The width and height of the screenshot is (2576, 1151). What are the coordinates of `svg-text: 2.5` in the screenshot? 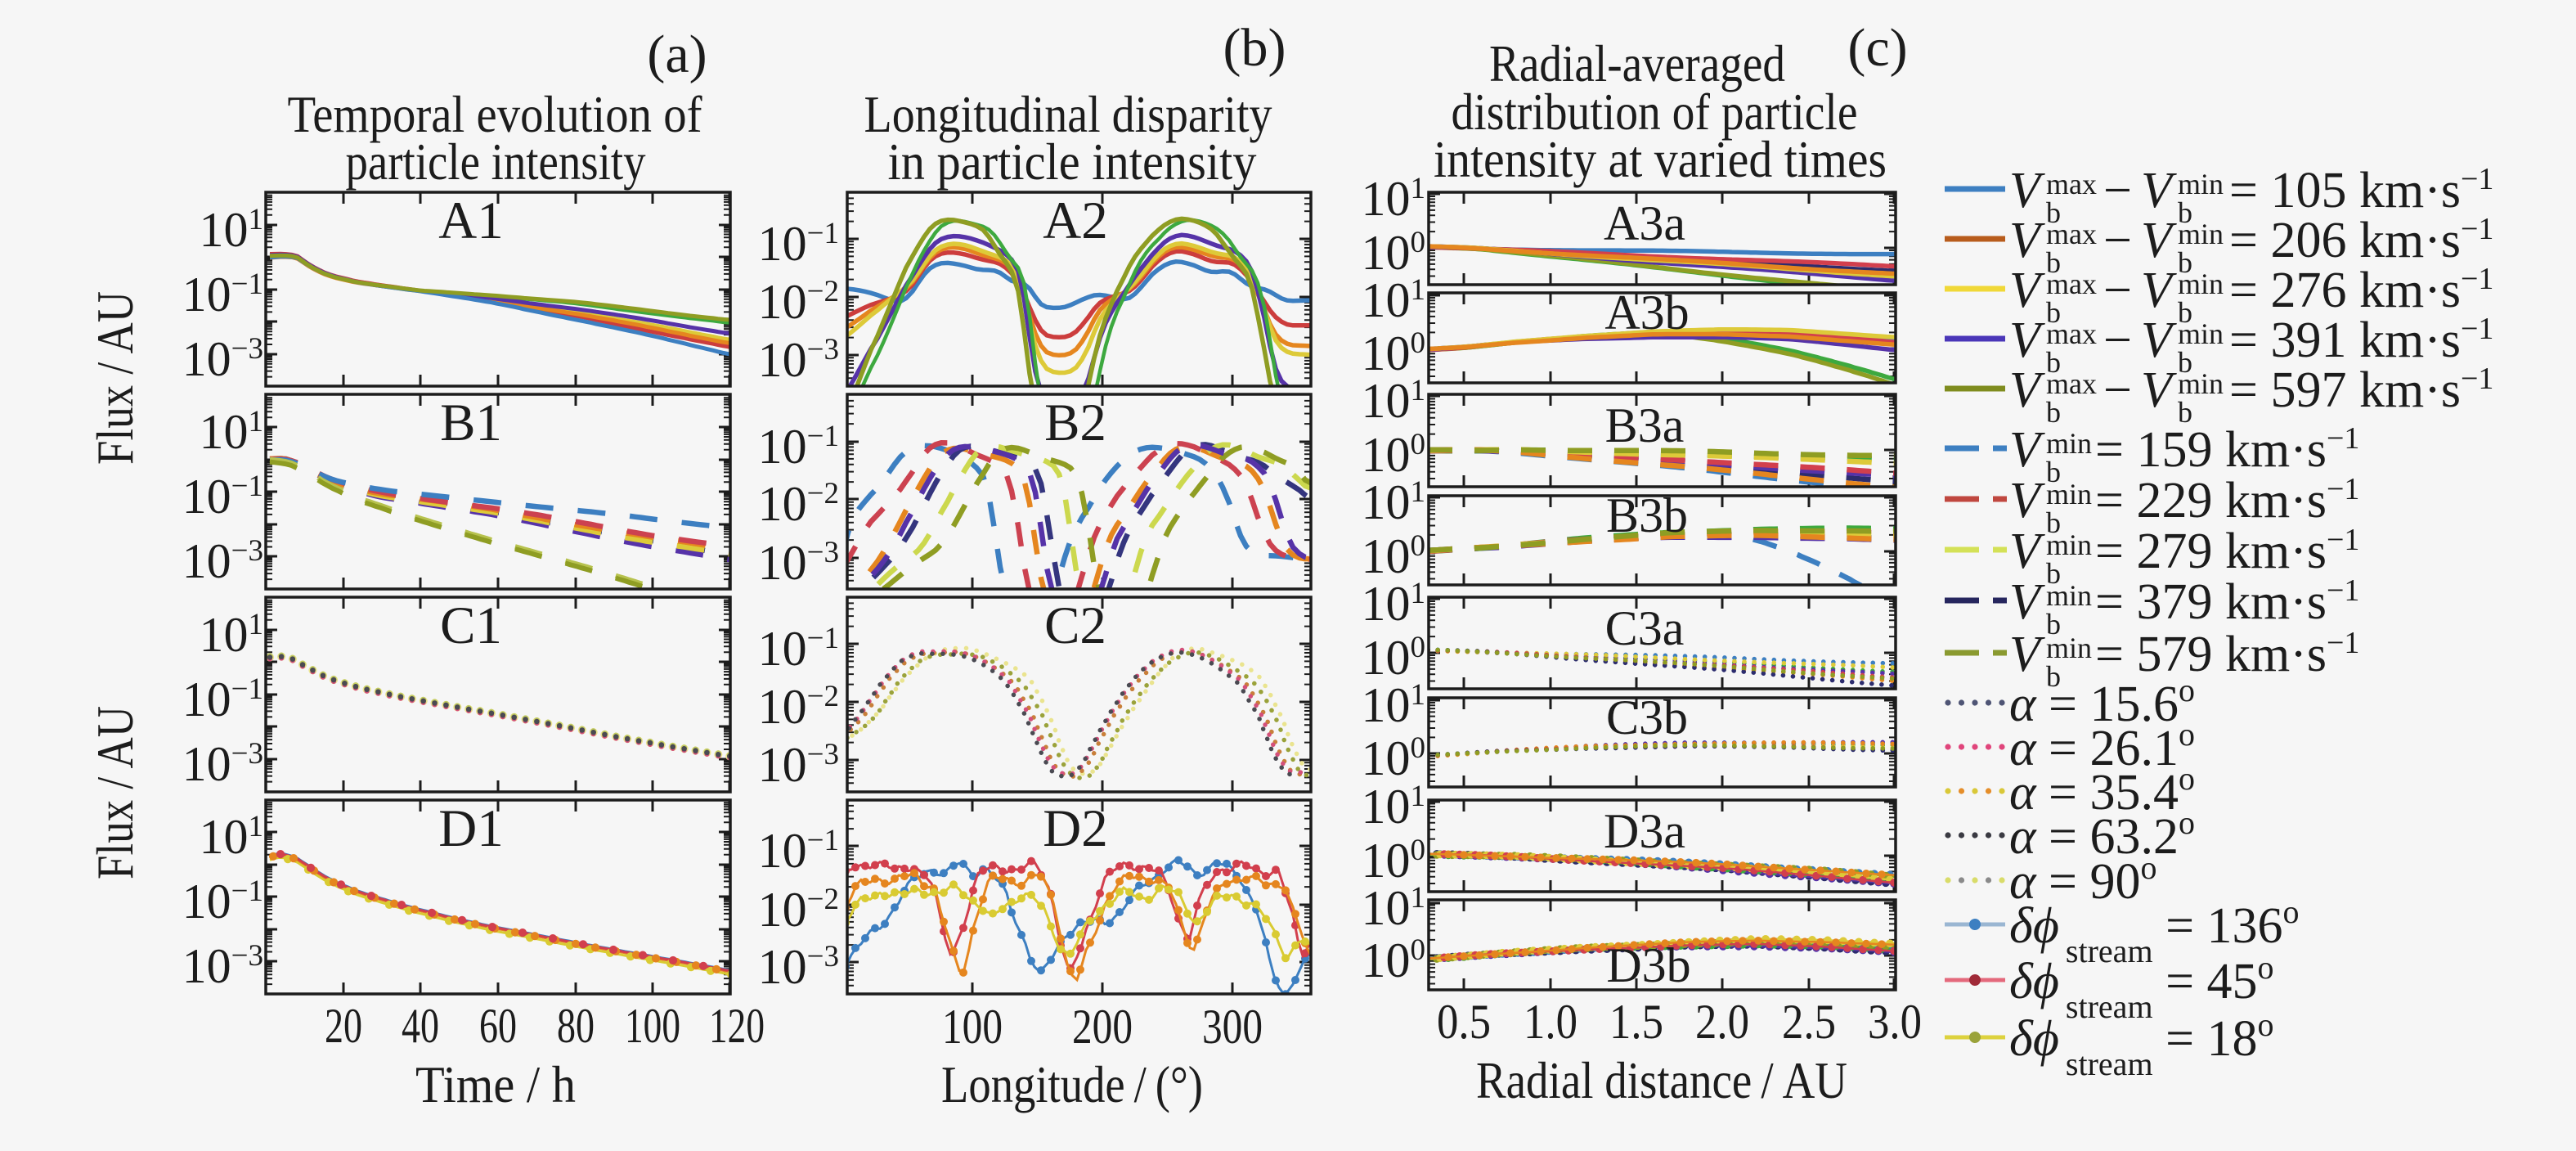 It's located at (1809, 1022).